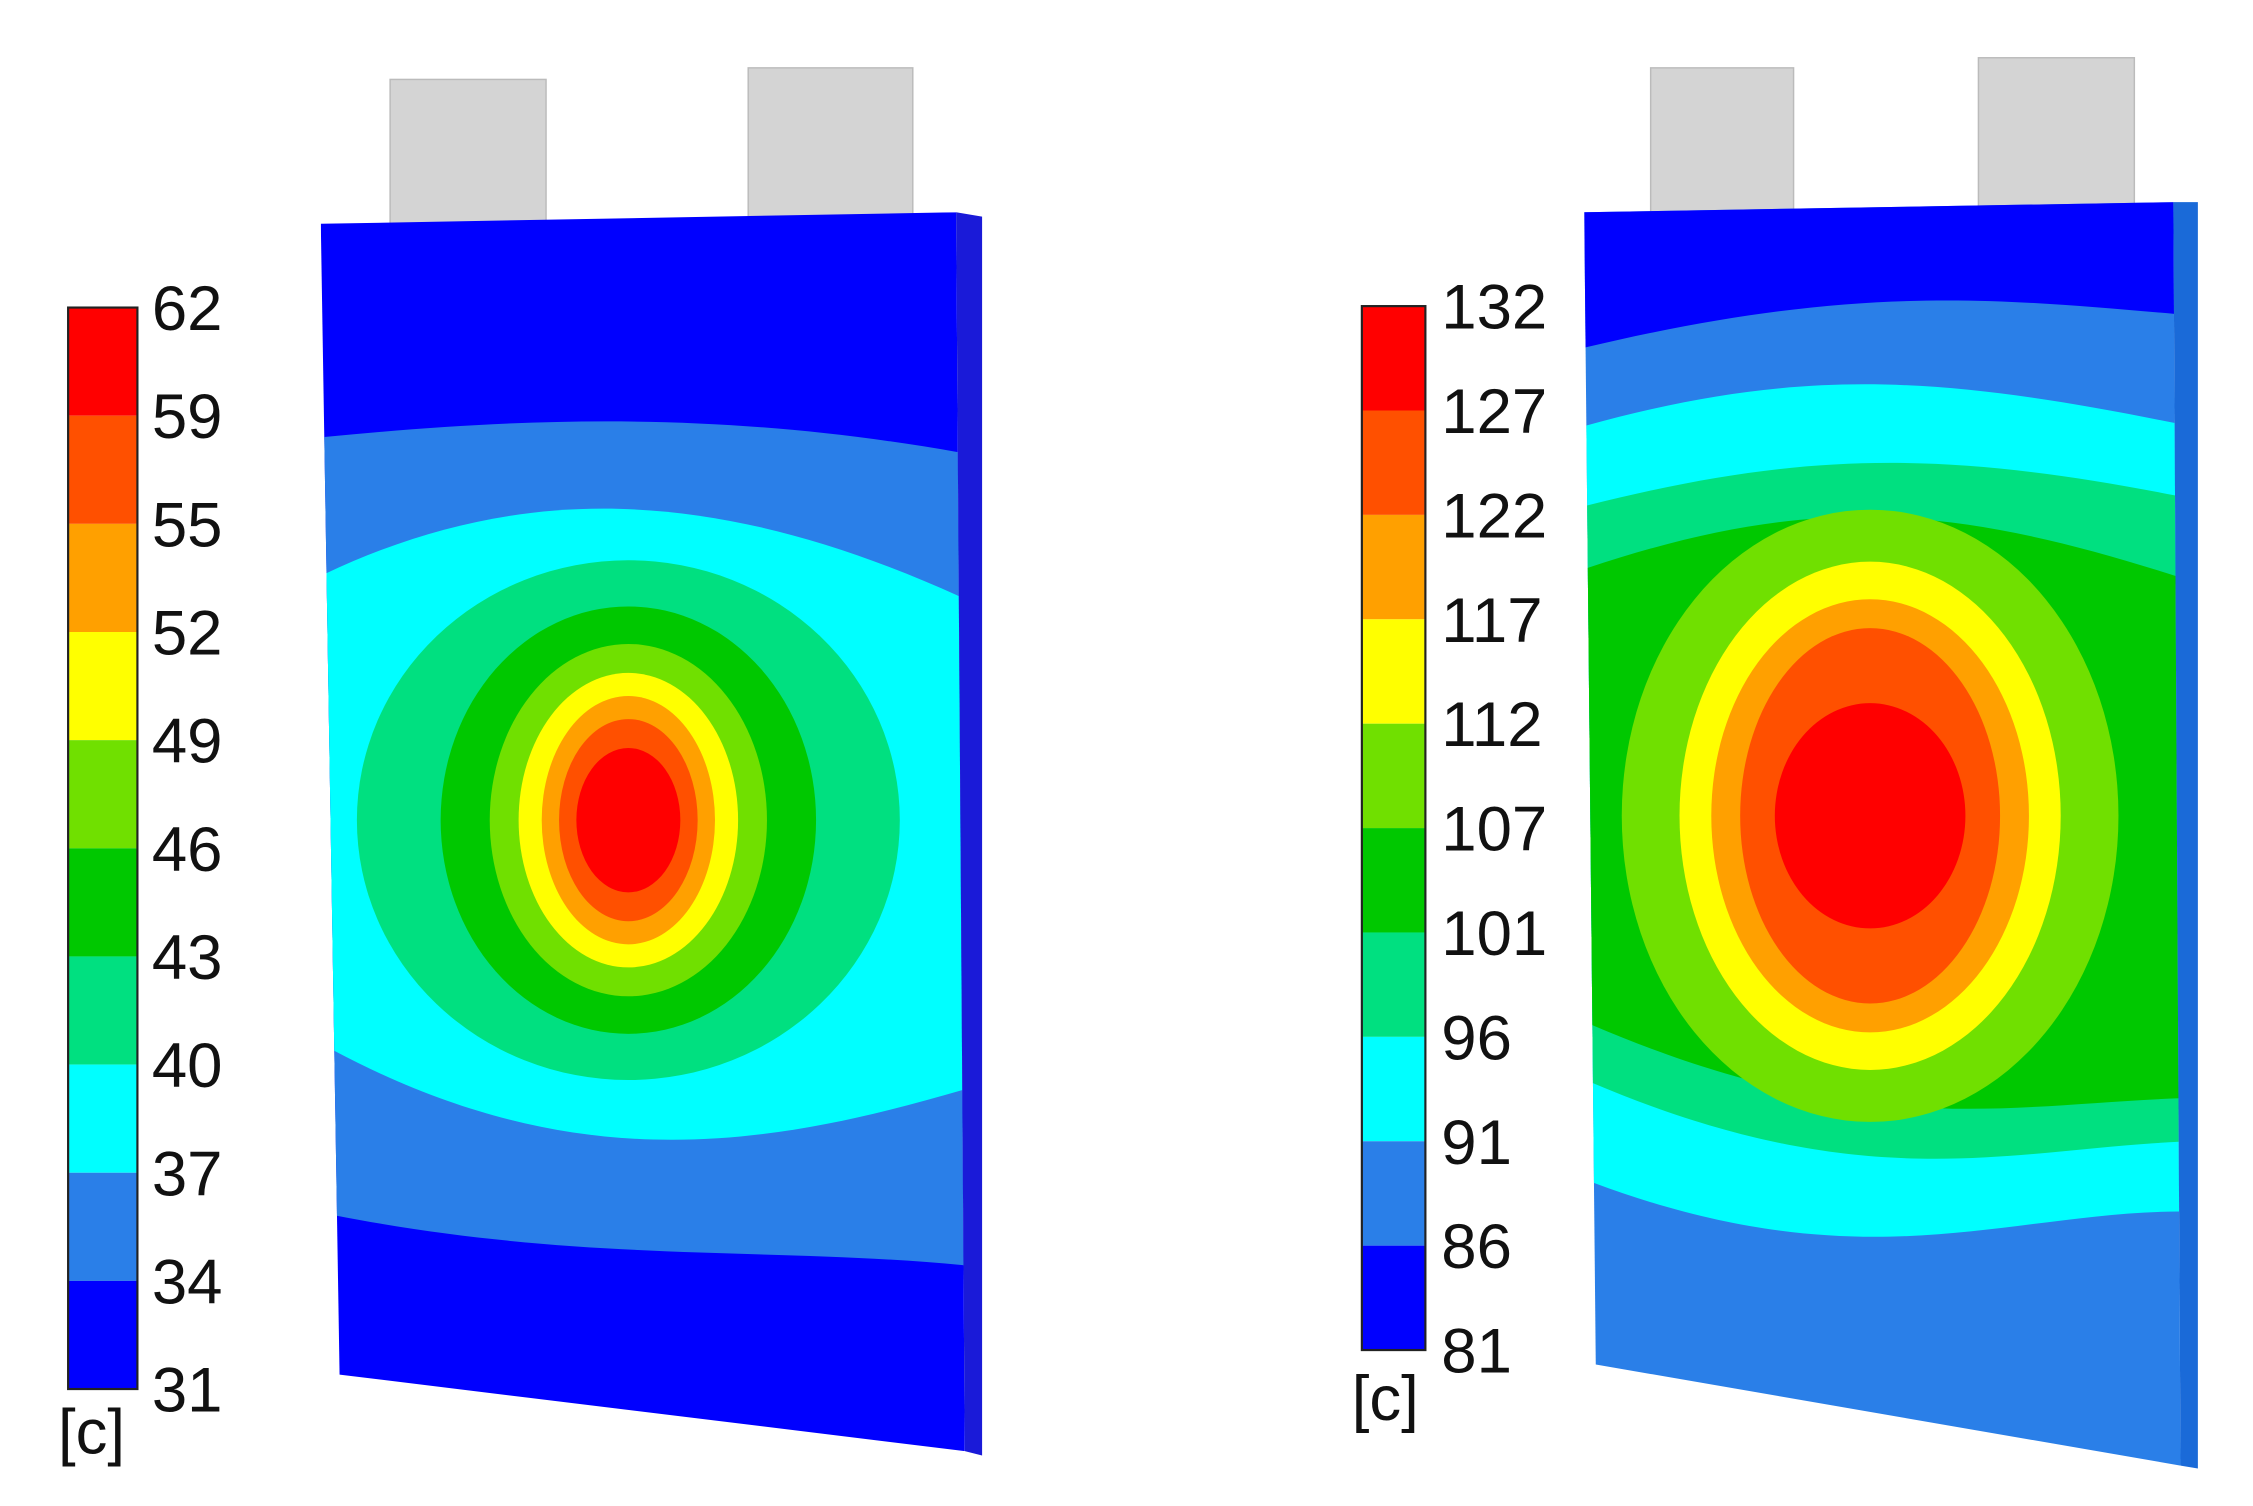 The image size is (2253, 1506). I want to click on colorbar-tick-label: 132, so click(1494, 307).